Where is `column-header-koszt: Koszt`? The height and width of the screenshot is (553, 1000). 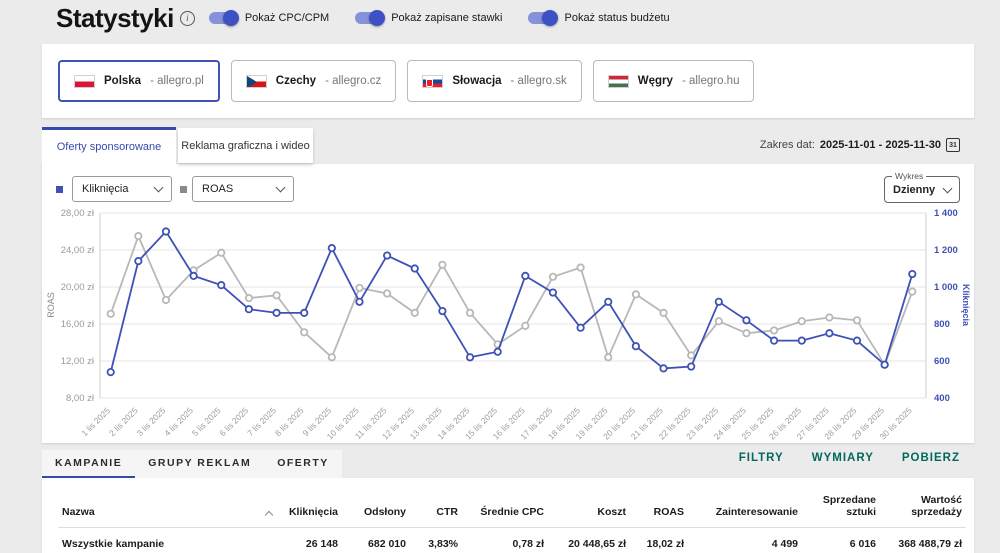
column-header-koszt: Koszt is located at coordinates (589, 507).